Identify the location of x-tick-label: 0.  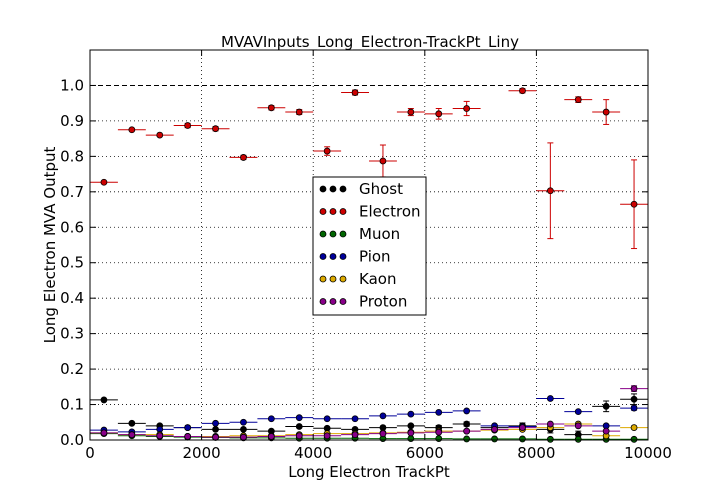
(90, 453).